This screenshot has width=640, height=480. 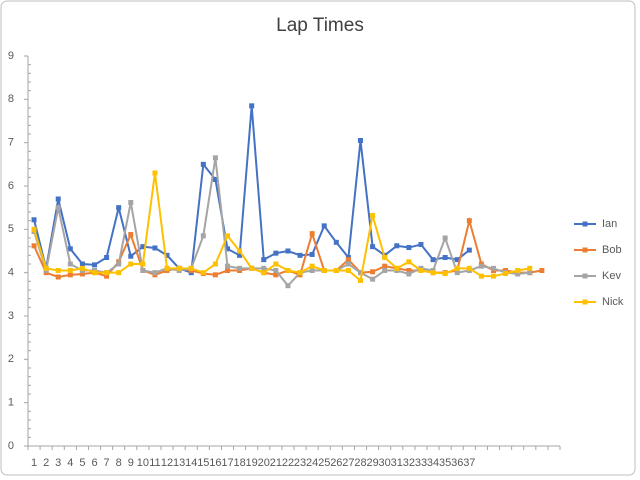 What do you see at coordinates (11, 273) in the screenshot?
I see `y-tick-label: 4` at bounding box center [11, 273].